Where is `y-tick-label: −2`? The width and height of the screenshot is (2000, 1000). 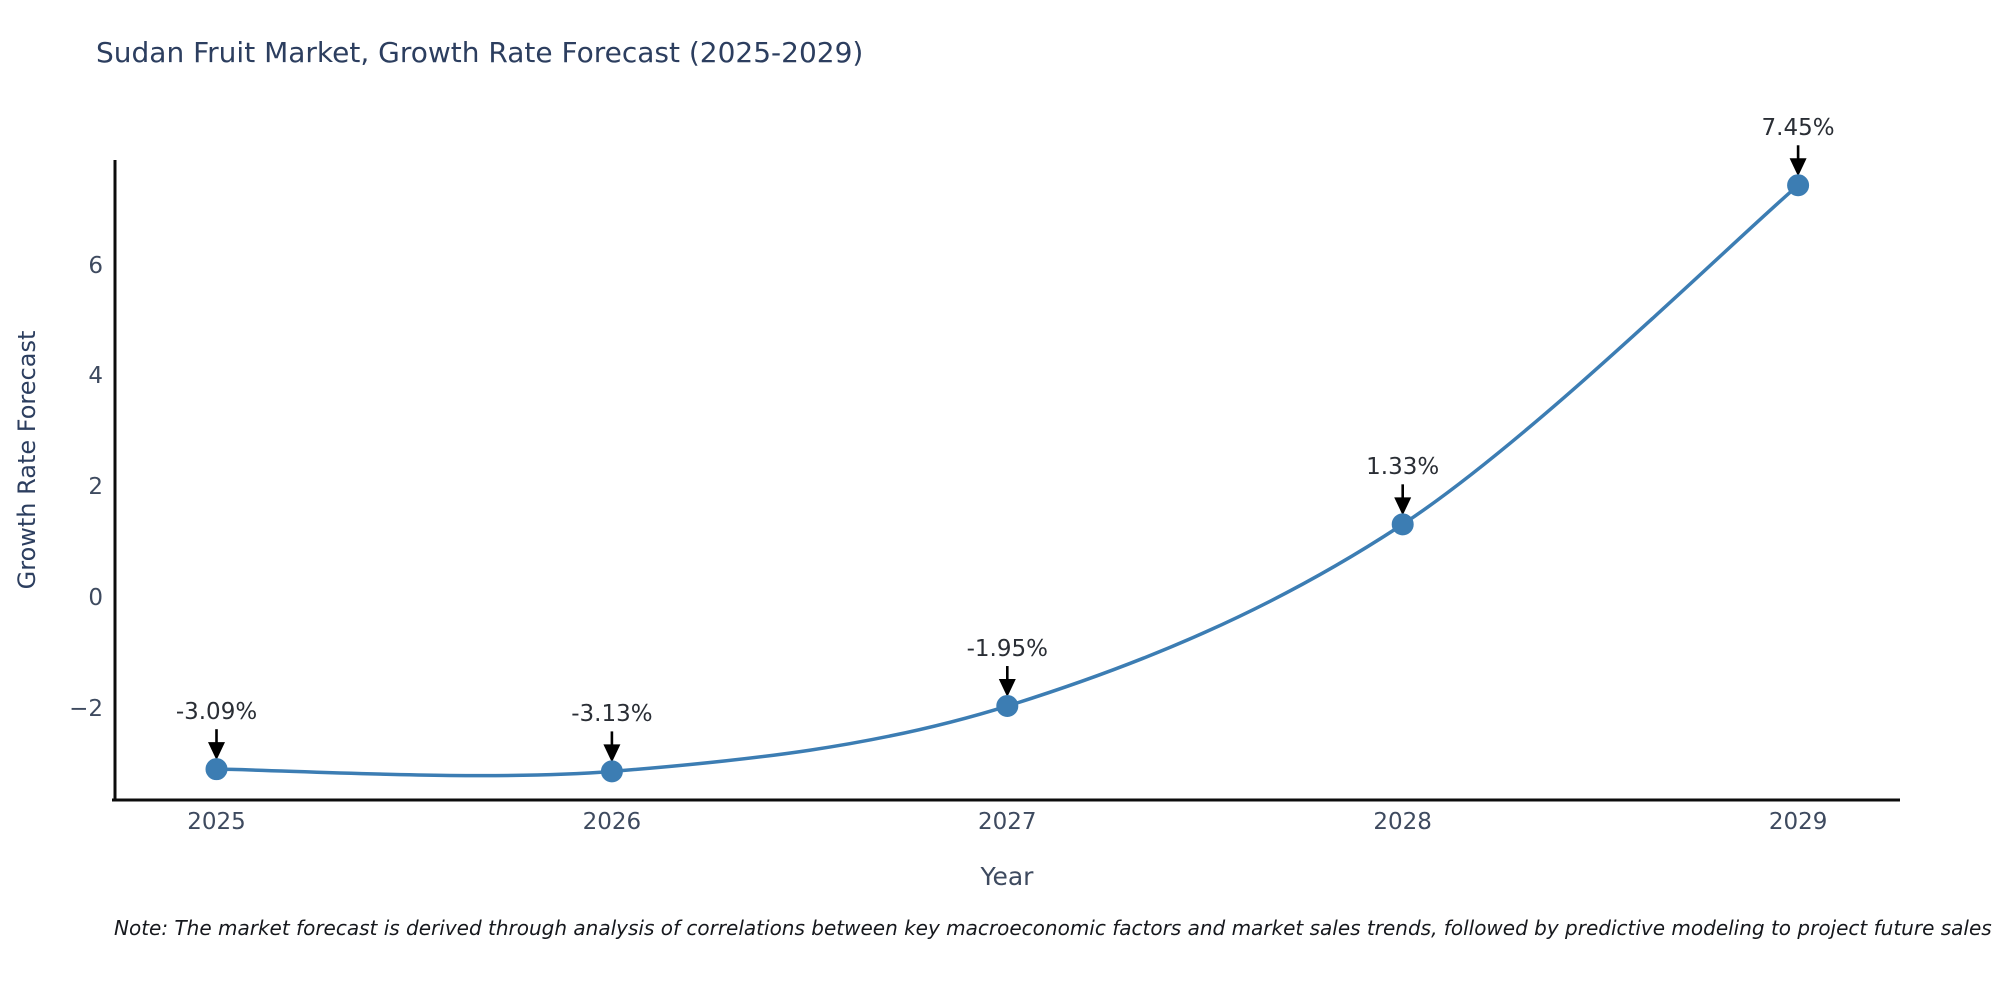 y-tick-label: −2 is located at coordinates (86, 708).